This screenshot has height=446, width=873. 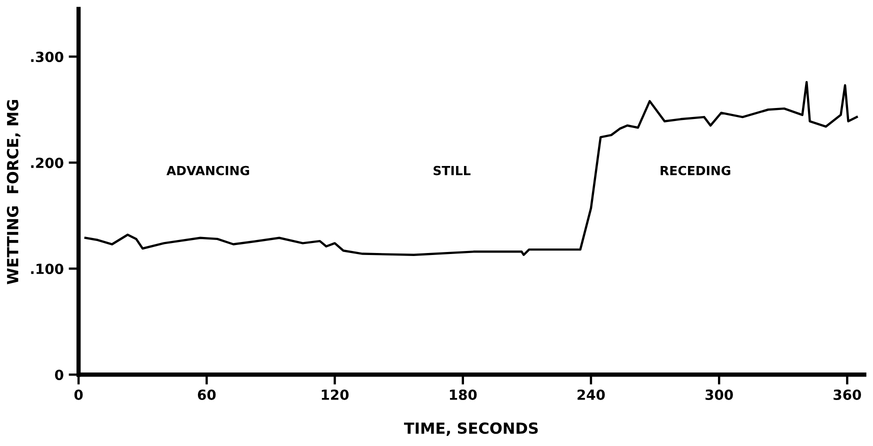 What do you see at coordinates (207, 394) in the screenshot?
I see `x-tick-label: 60` at bounding box center [207, 394].